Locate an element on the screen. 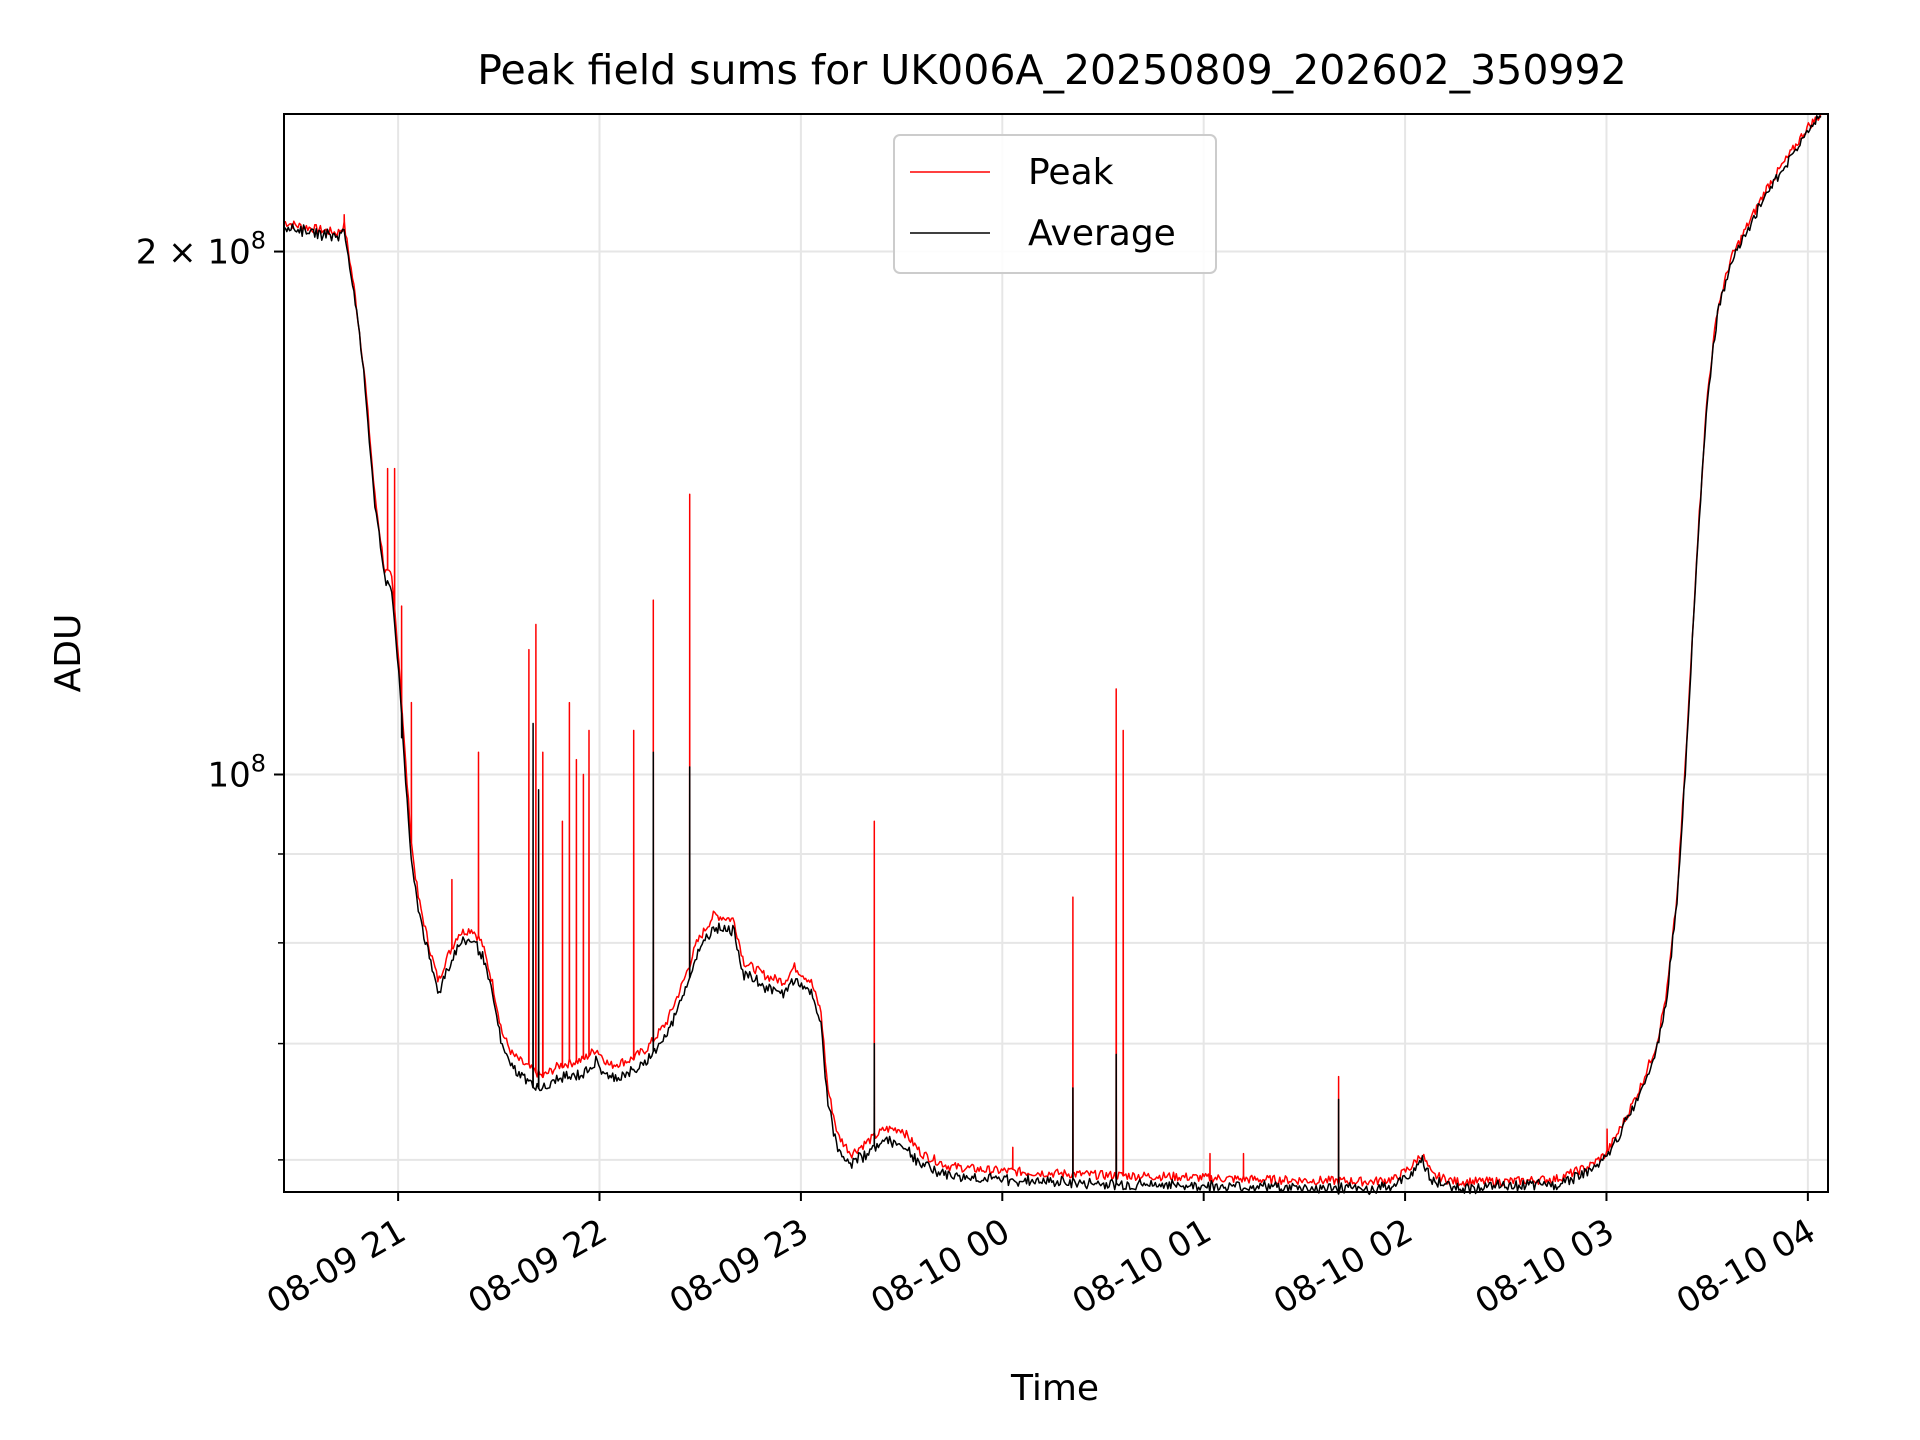 Image resolution: width=1920 pixels, height=1440 pixels. x-axis-label: Time is located at coordinates (1054, 1388).